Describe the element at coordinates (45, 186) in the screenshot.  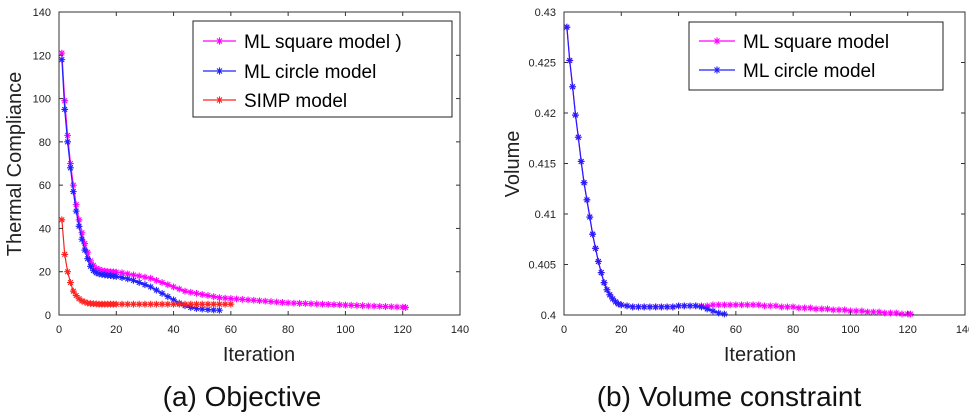
I see `y-tick-label: 60` at that location.